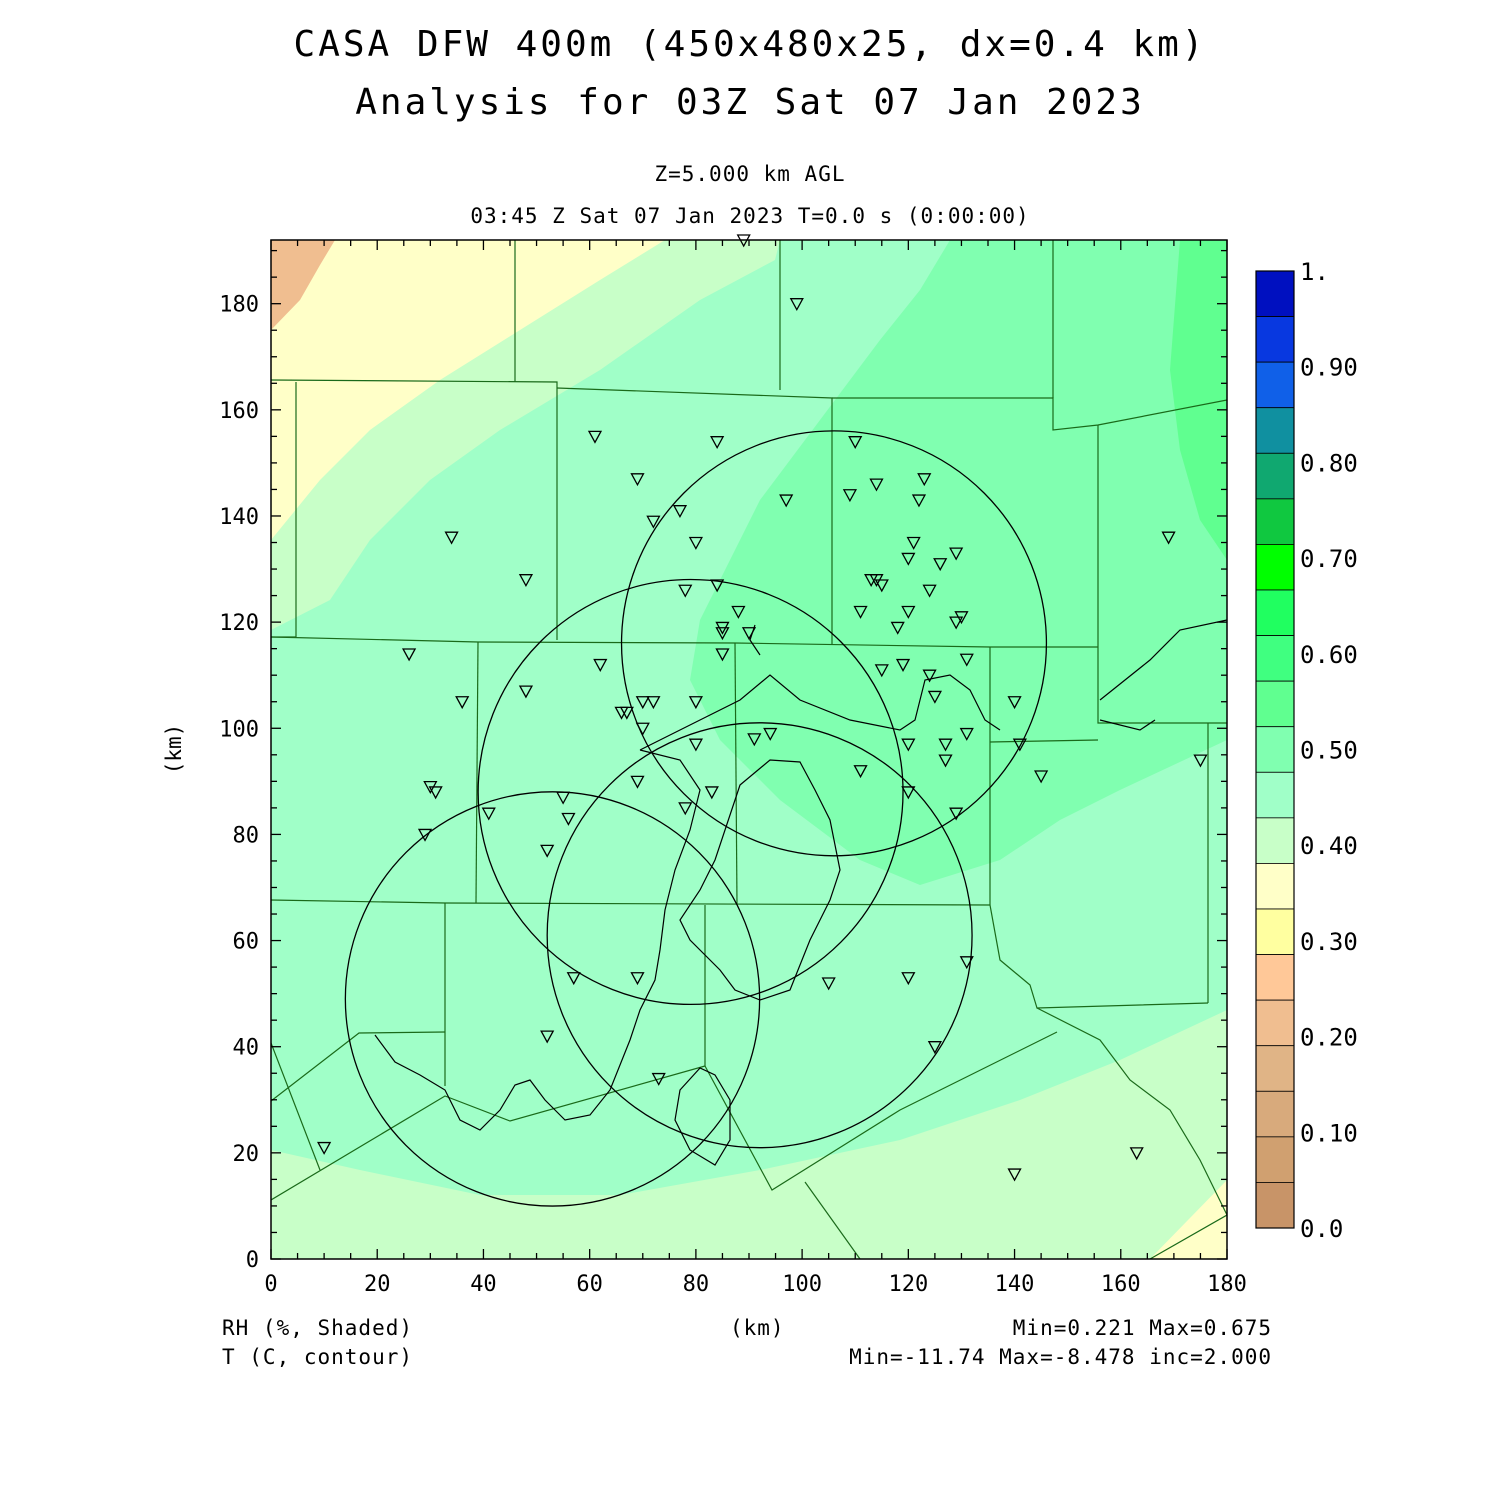  What do you see at coordinates (239, 783) in the screenshot?
I see `y-axis-tick-labels: 0 20 40 60 80 100 120 140 160 180` at bounding box center [239, 783].